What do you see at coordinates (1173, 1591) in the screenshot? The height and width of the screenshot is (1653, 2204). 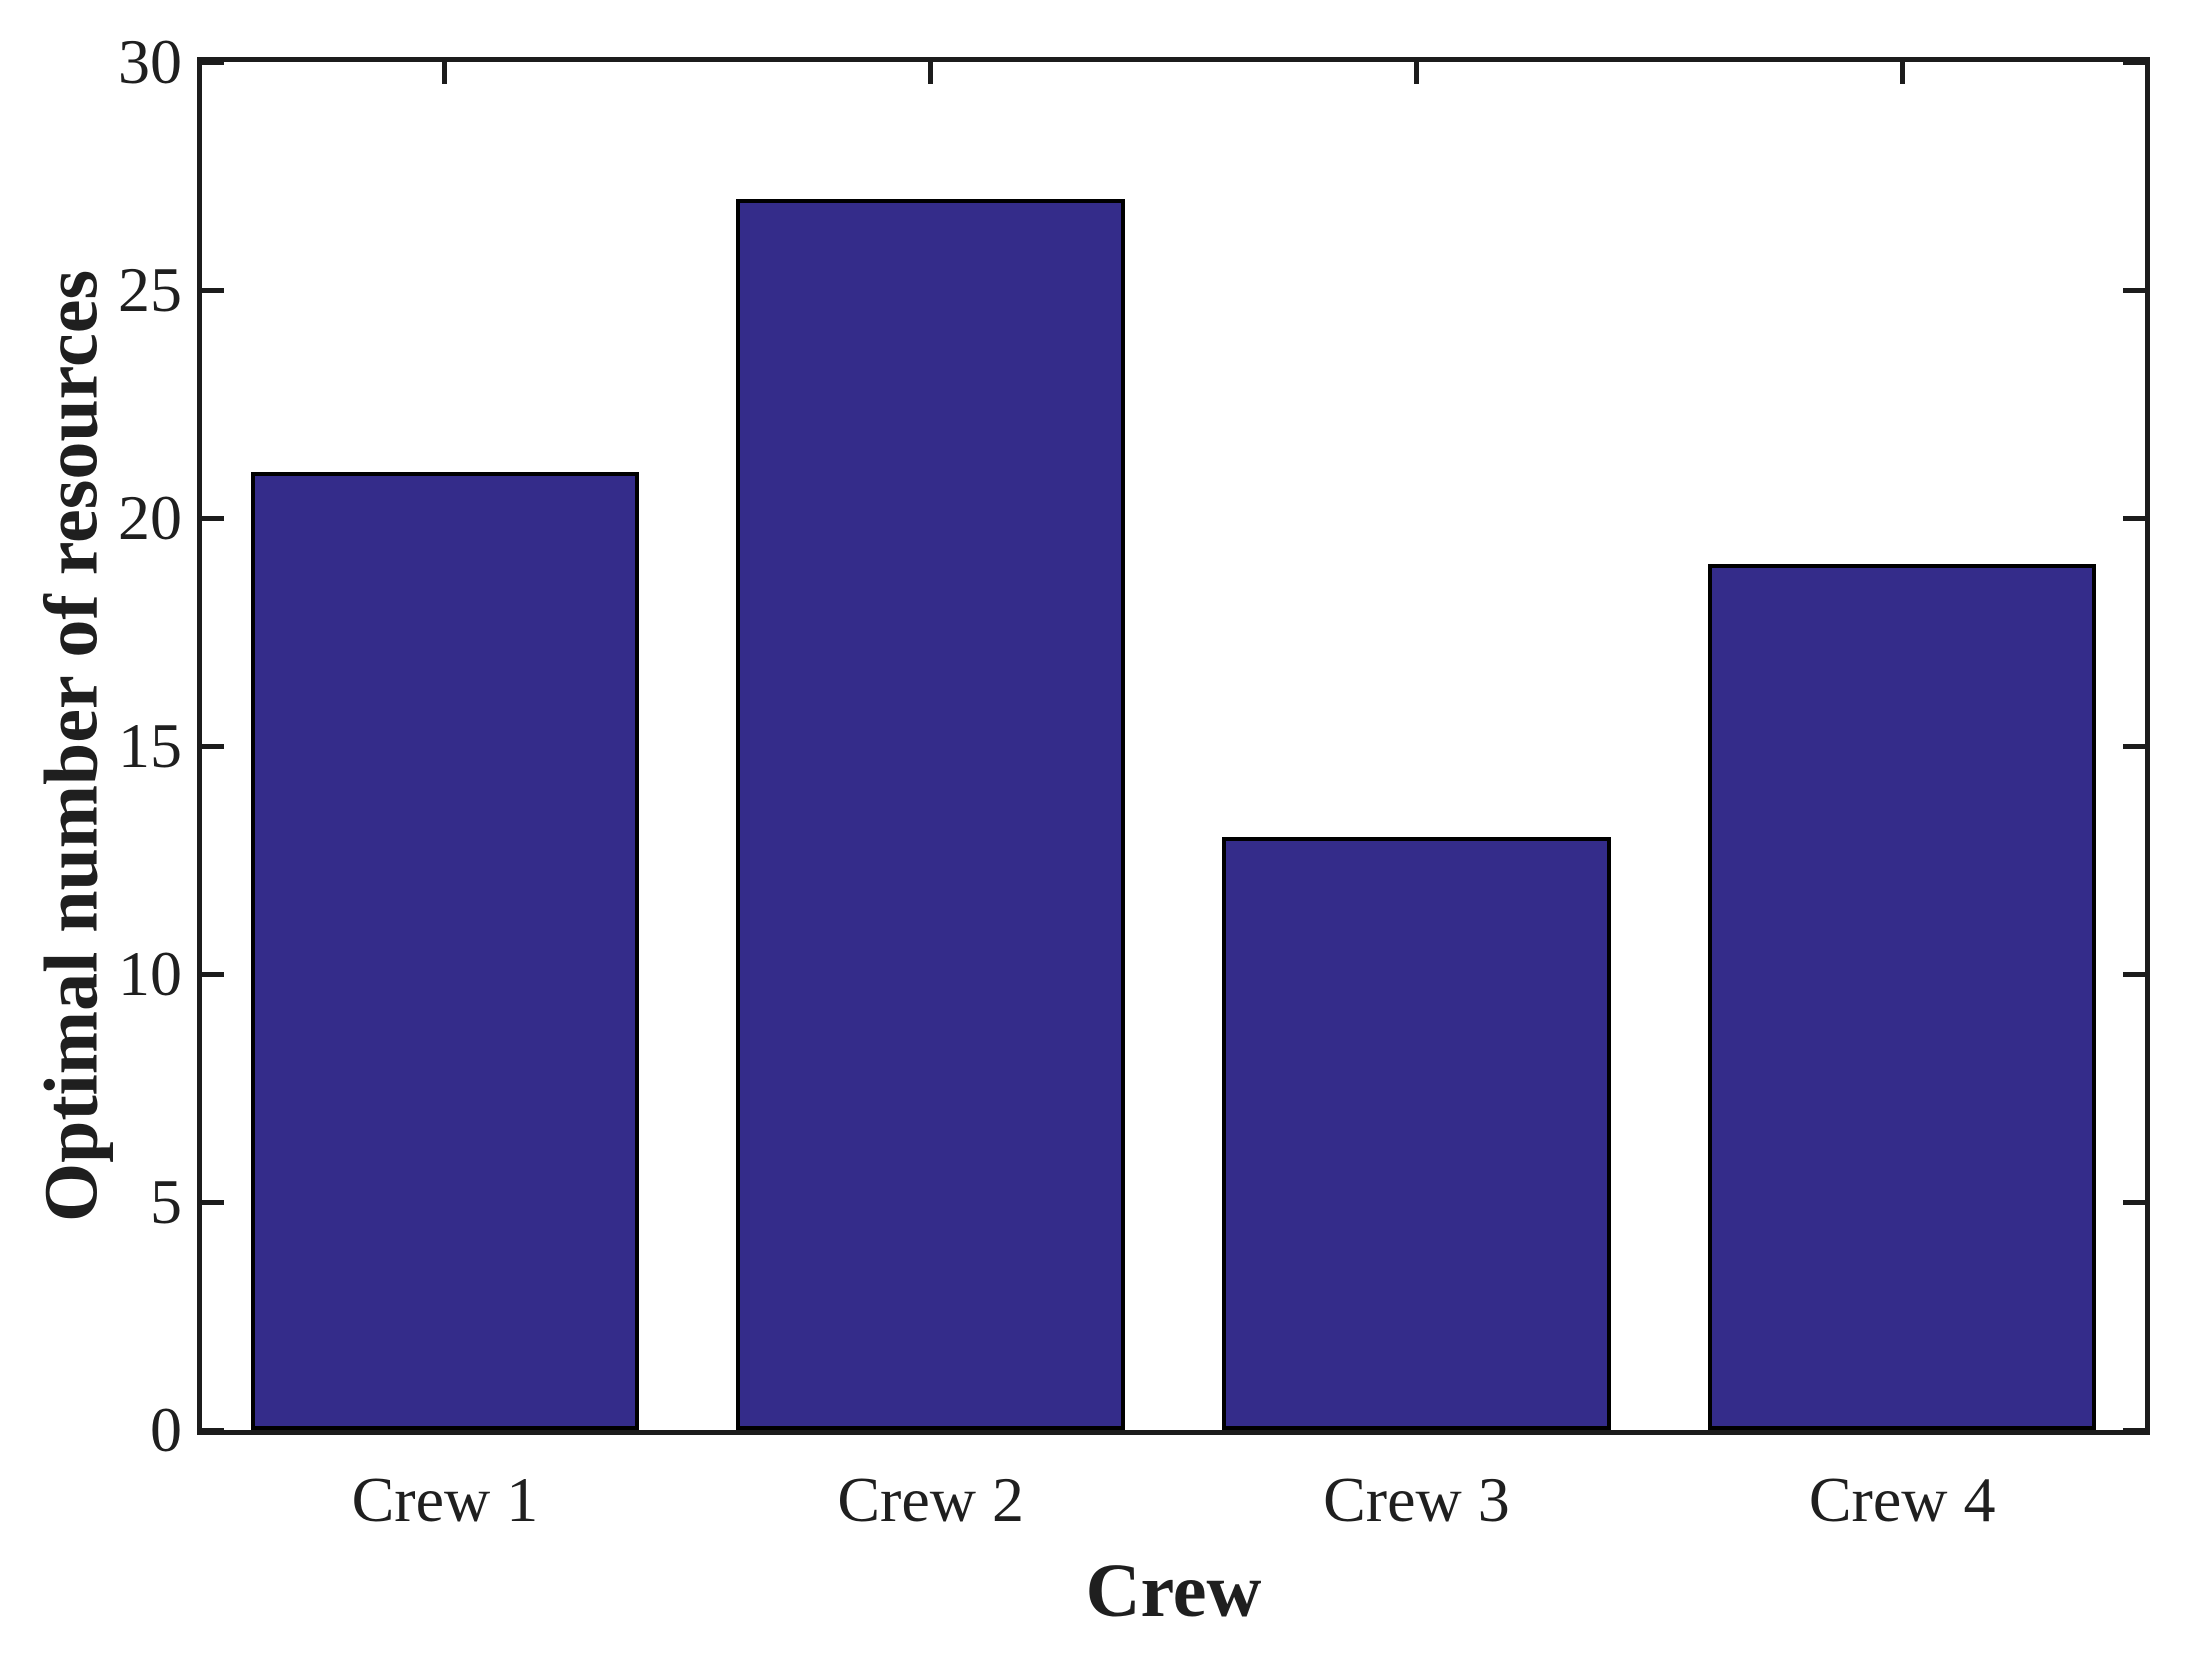 I see `x-axis-label: Crew` at bounding box center [1173, 1591].